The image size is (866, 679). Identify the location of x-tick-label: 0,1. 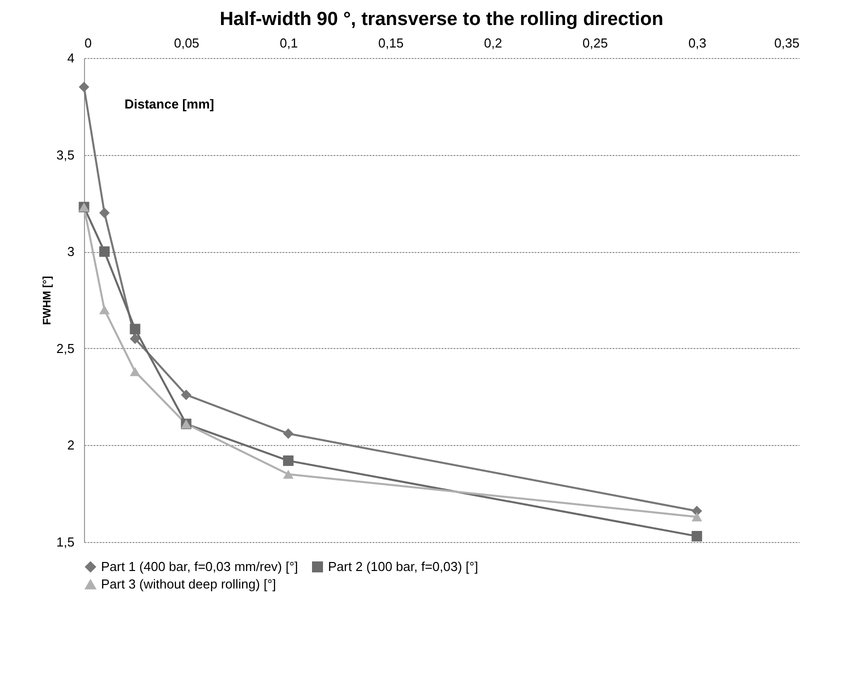
(289, 43).